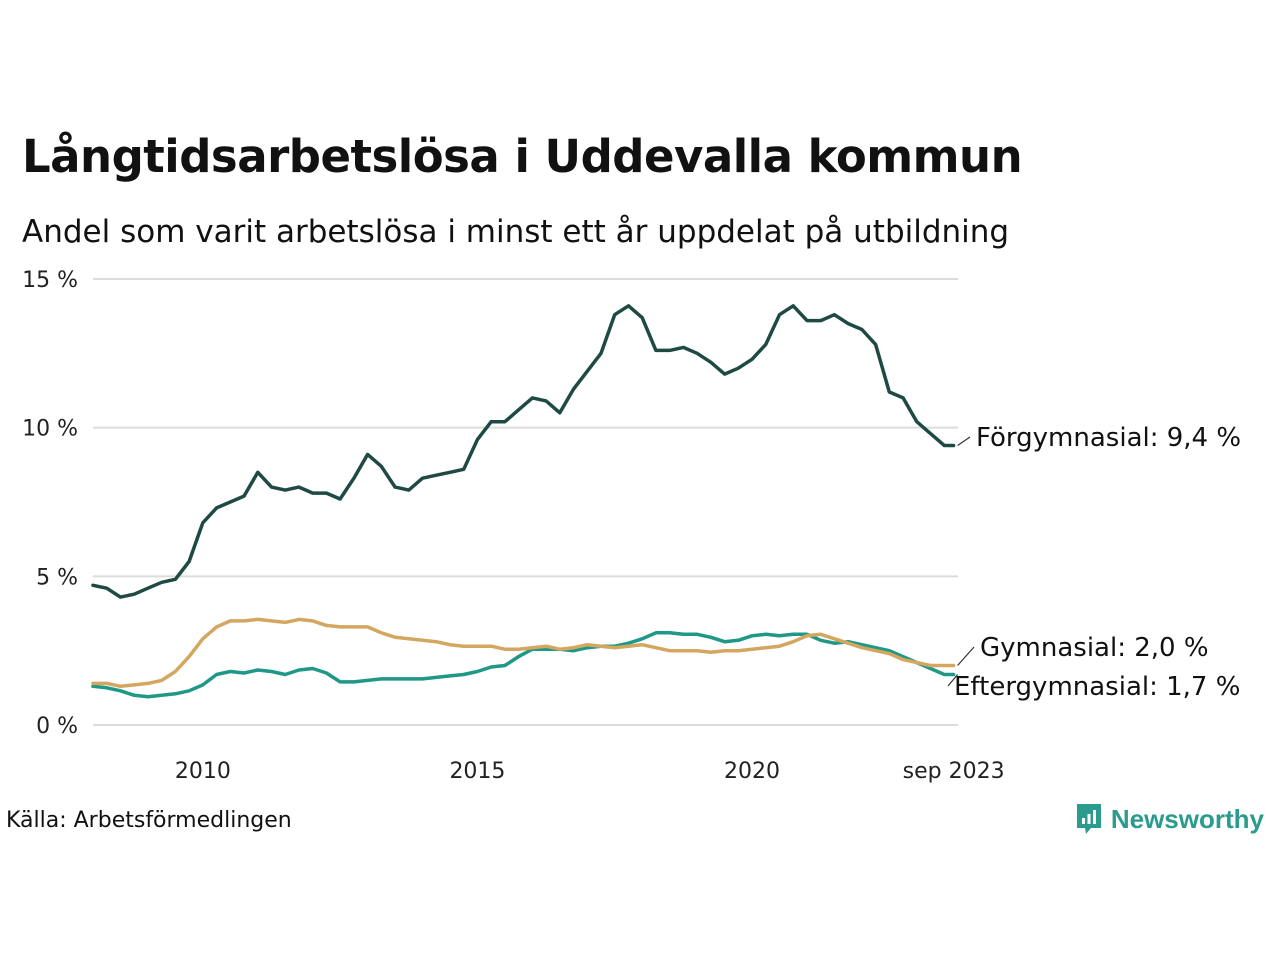 This screenshot has width=1280, height=960. What do you see at coordinates (1108, 438) in the screenshot?
I see `series-end-label: Förgymnasial: 9,4 %` at bounding box center [1108, 438].